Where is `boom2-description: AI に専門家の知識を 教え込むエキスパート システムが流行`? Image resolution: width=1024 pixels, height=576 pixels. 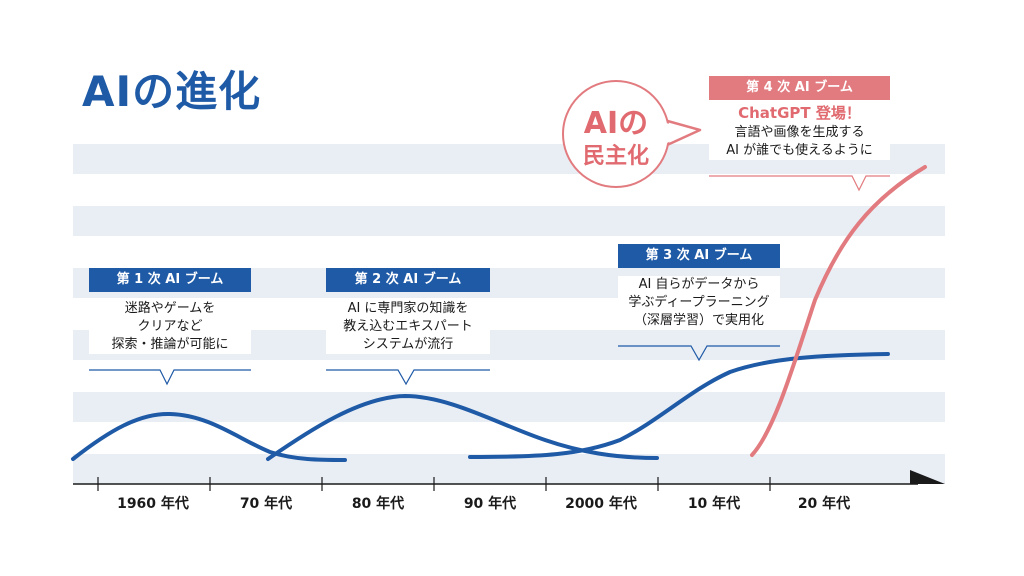
boom2-description: AI に専門家の知識を 教え込むエキスパート システムが流行 is located at coordinates (408, 327).